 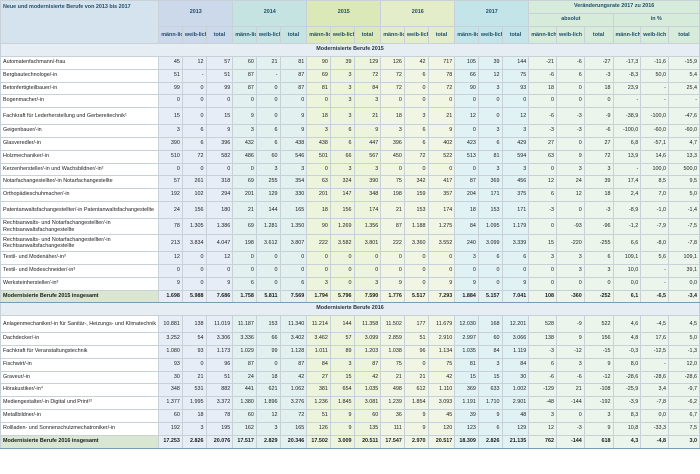 What do you see at coordinates (466, 296) in the screenshot?
I see `total-cell: 1.884` at bounding box center [466, 296].